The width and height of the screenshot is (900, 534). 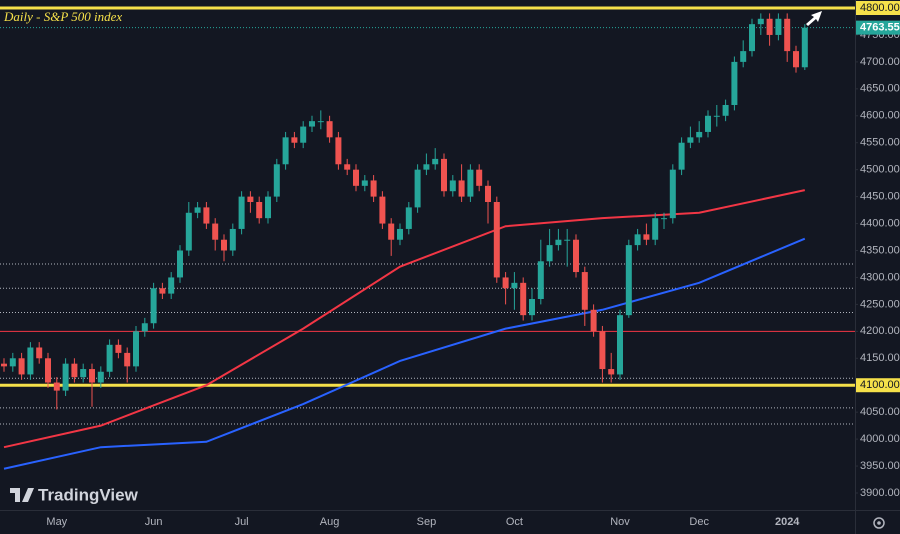 What do you see at coordinates (880, 89) in the screenshot?
I see `y-tick-label: 4650.00` at bounding box center [880, 89].